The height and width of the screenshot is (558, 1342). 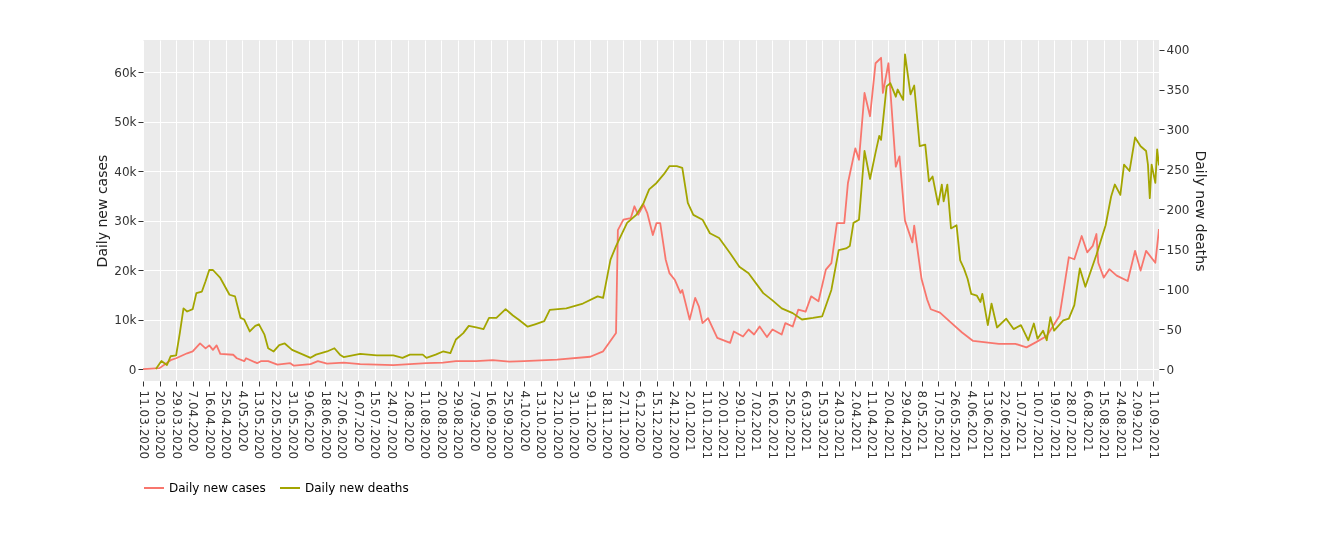 What do you see at coordinates (971, 421) in the screenshot?
I see `x-tick-label: 4.06.2021` at bounding box center [971, 421].